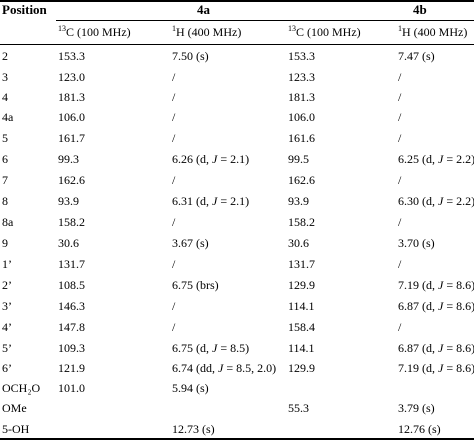  I want to click on header-4b-h1: 1H (400 MHz), so click(433, 32).